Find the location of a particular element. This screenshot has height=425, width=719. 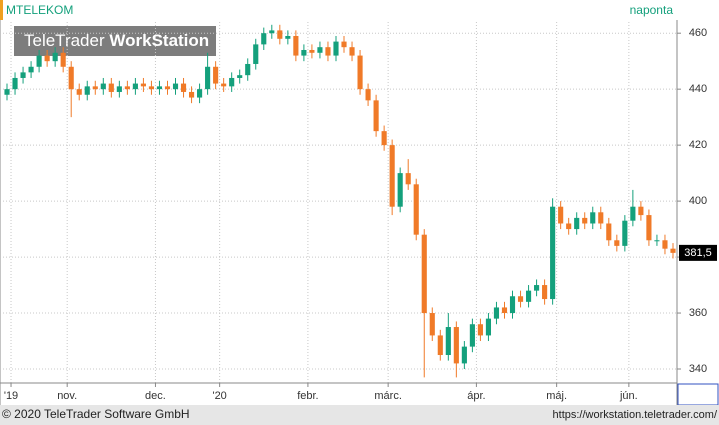

x-tick-label: jún. is located at coordinates (628, 396).